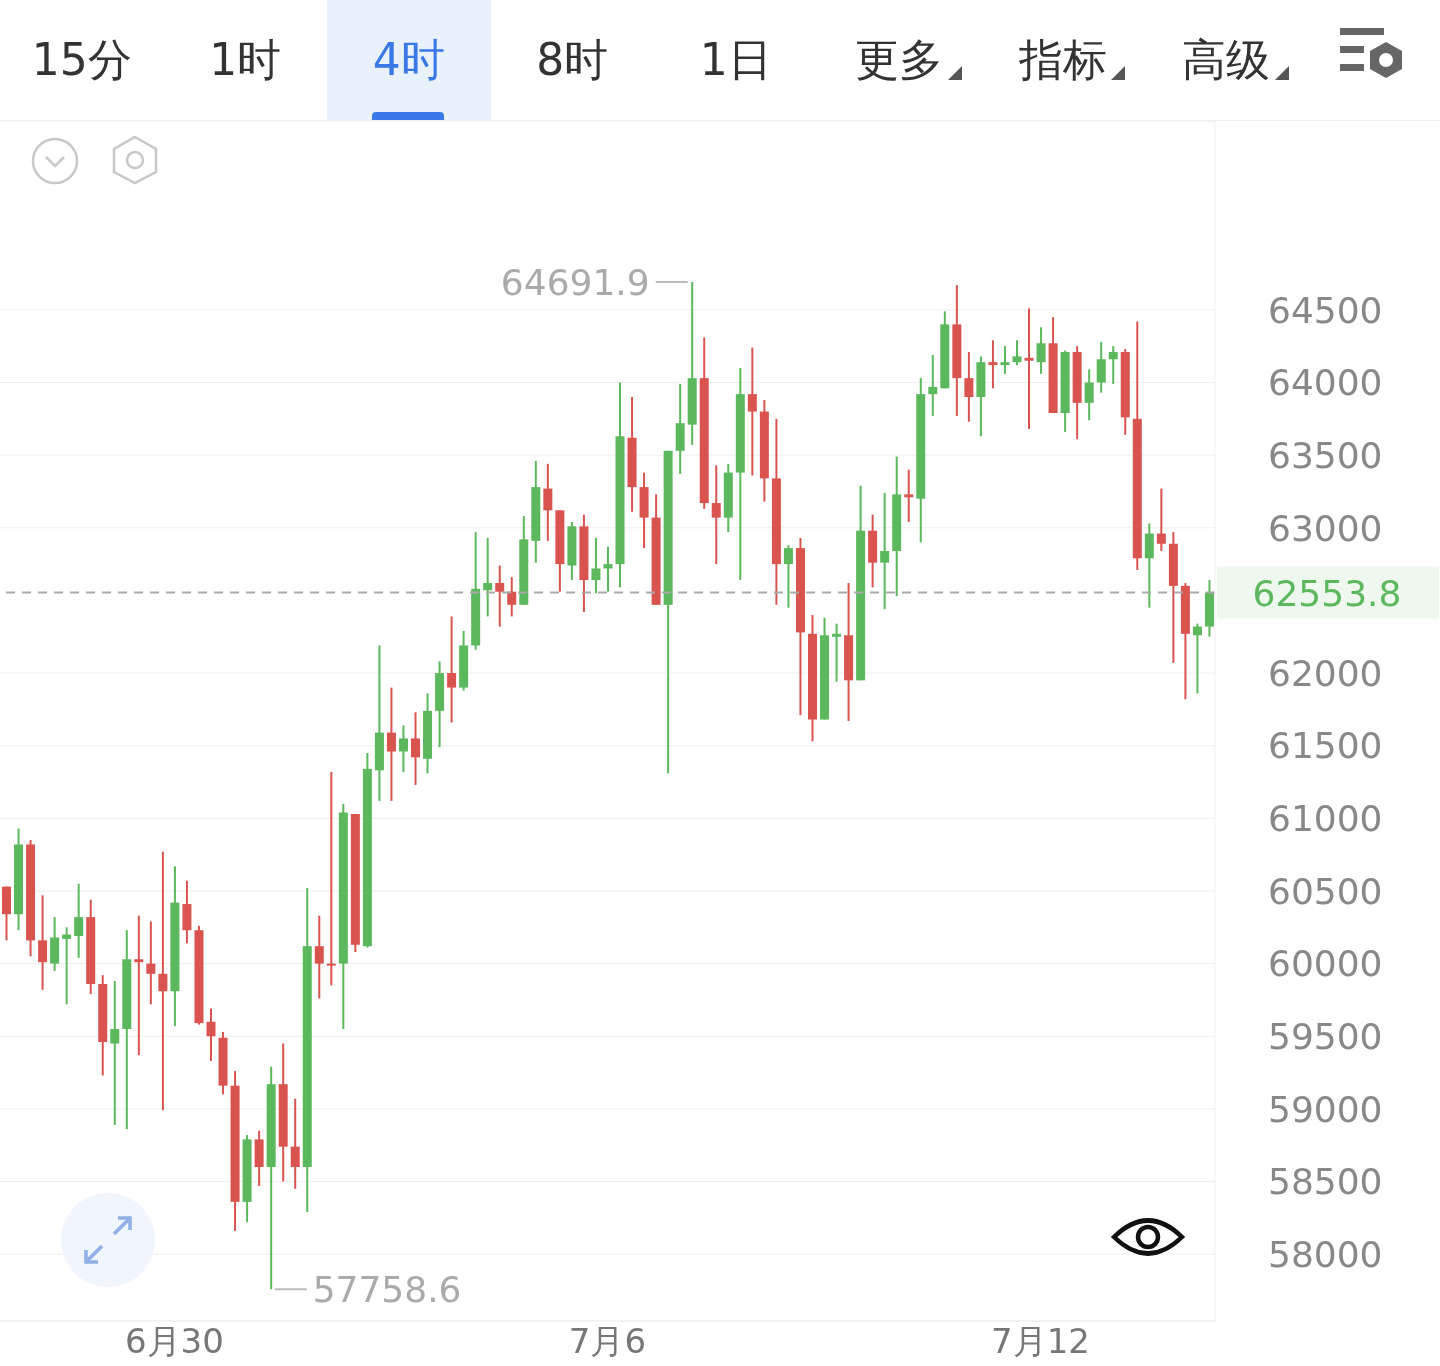 The width and height of the screenshot is (1440, 1366). Describe the element at coordinates (1325, 964) in the screenshot. I see `y-tick-label: 60000` at that location.